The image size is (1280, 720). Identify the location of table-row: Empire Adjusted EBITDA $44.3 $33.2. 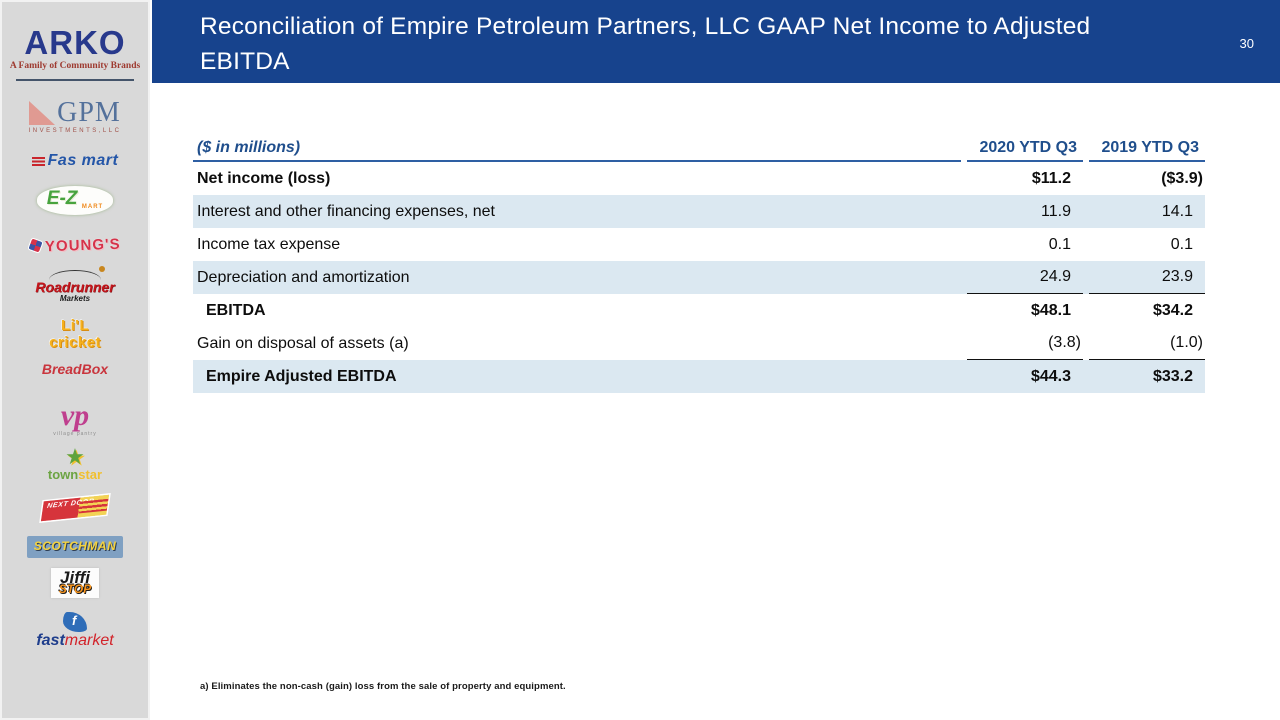
(699, 376).